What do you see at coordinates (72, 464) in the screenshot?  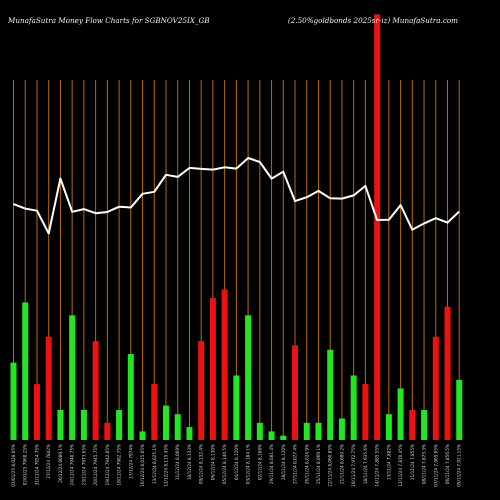 I see `x-tick-label: 24/12/24 7940.75%` at bounding box center [72, 464].